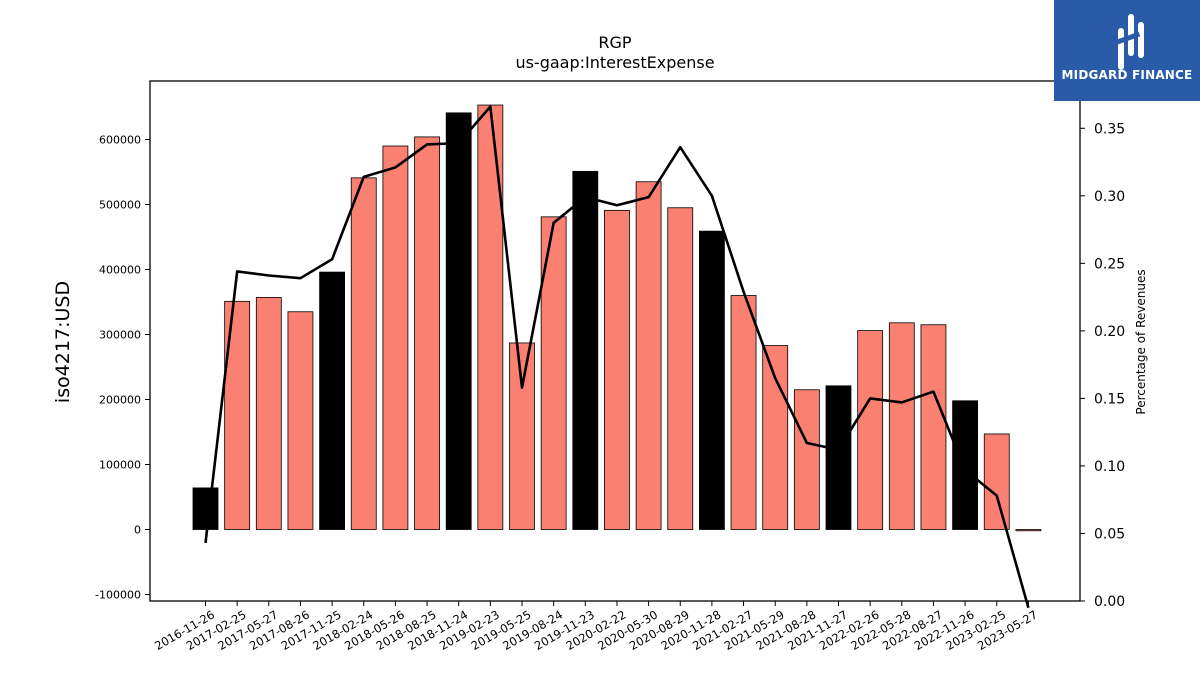 Image resolution: width=1200 pixels, height=675 pixels. I want to click on y2-tick-label: 0.25, so click(1109, 264).